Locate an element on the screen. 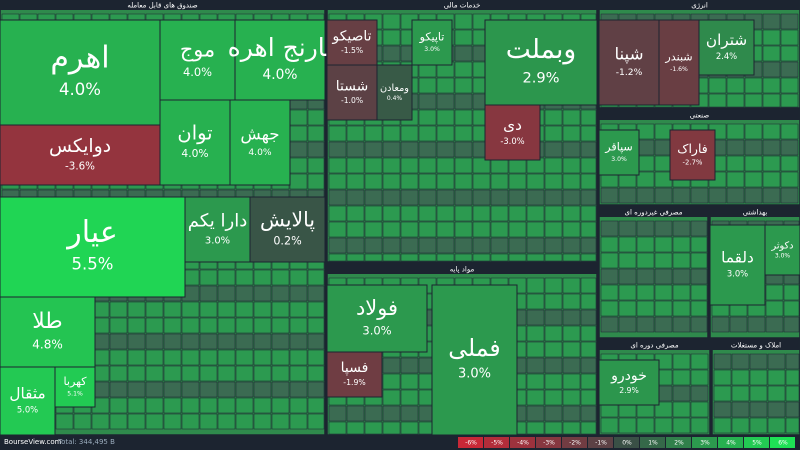 This screenshot has width=800, height=450. stock-name: فولاد is located at coordinates (377, 308).